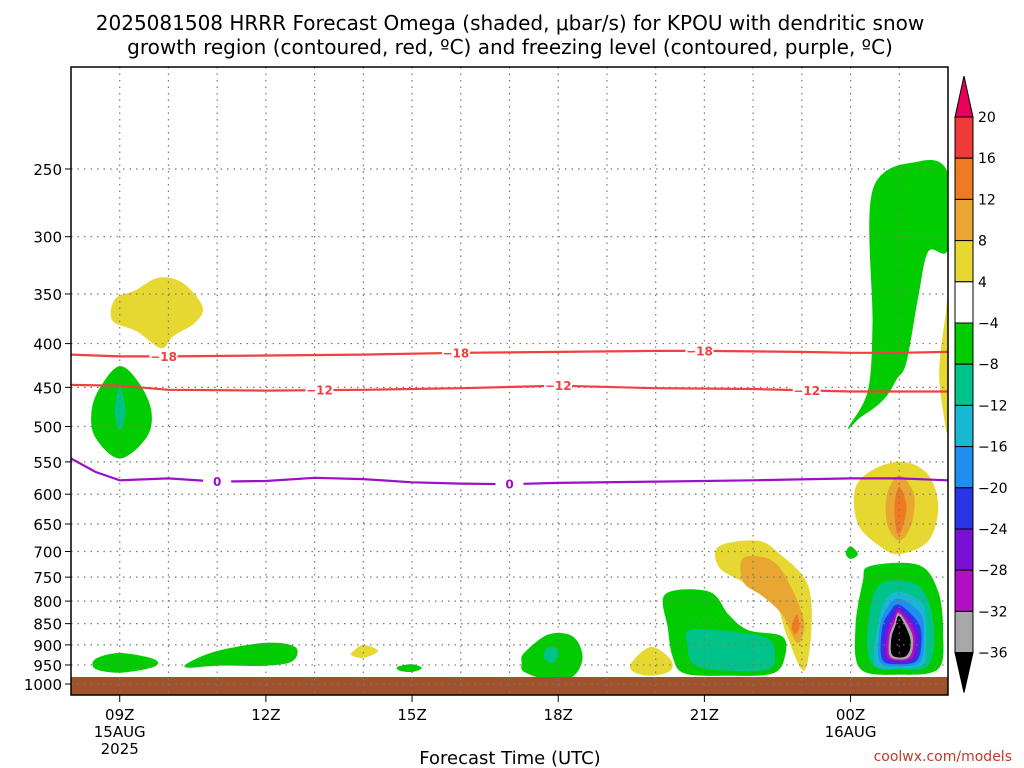 The image size is (1024, 768). Describe the element at coordinates (120, 732) in the screenshot. I see `x-tick-date-09Z: 15AUG` at that location.